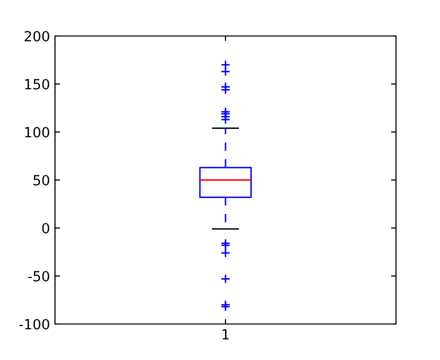 The height and width of the screenshot is (360, 440). Describe the element at coordinates (39, 276) in the screenshot. I see `y-tick-label: -50` at that location.